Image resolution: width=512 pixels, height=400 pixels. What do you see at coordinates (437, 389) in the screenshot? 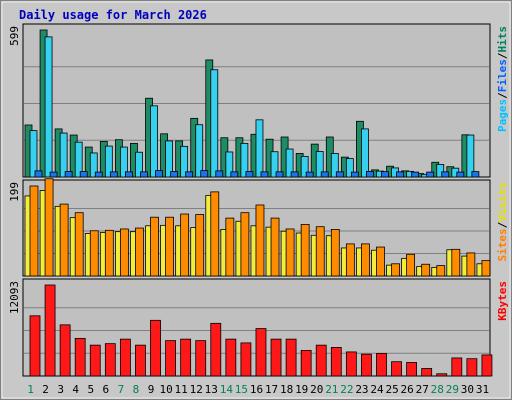
I see `x-tick-label-day-28: 28` at bounding box center [437, 389].